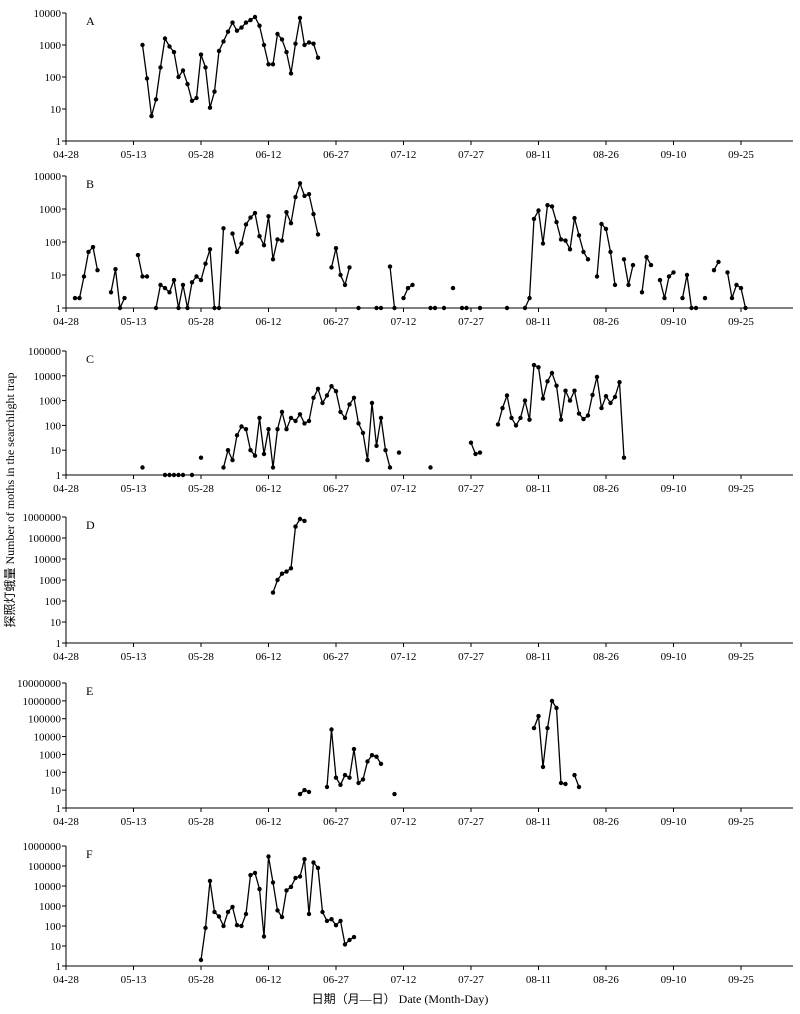 This screenshot has width=800, height=1014. I want to click on panel-label: B, so click(90, 184).